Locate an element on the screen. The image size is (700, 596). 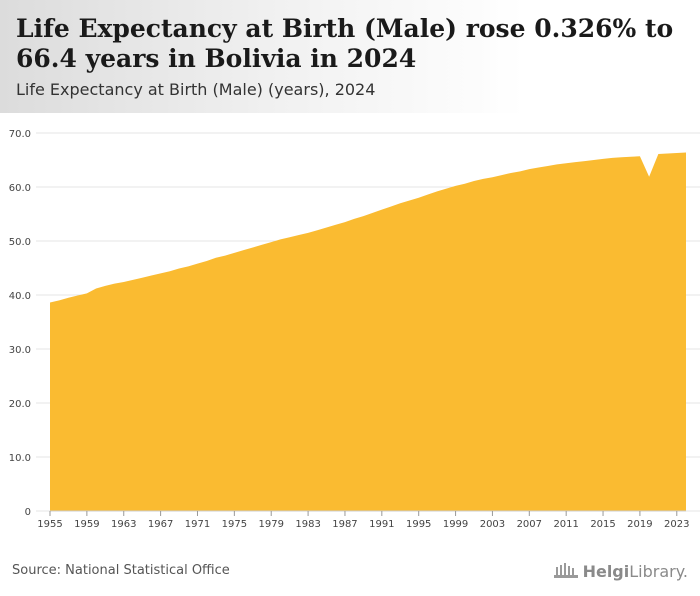
x-tick-label: 1975 is located at coordinates (234, 524).